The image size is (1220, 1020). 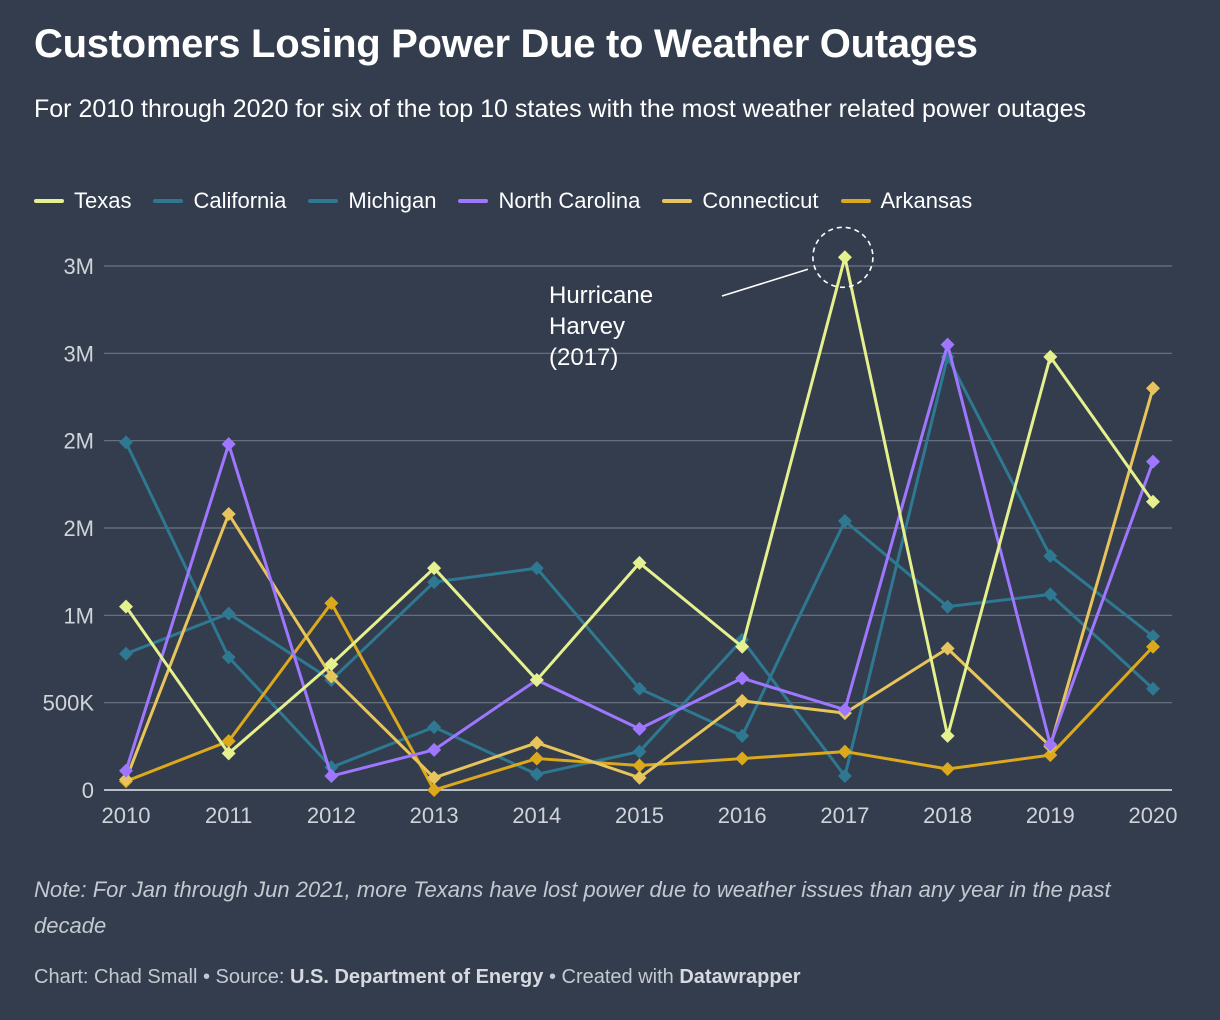 I want to click on annotation-text: Harvey, so click(x=587, y=326).